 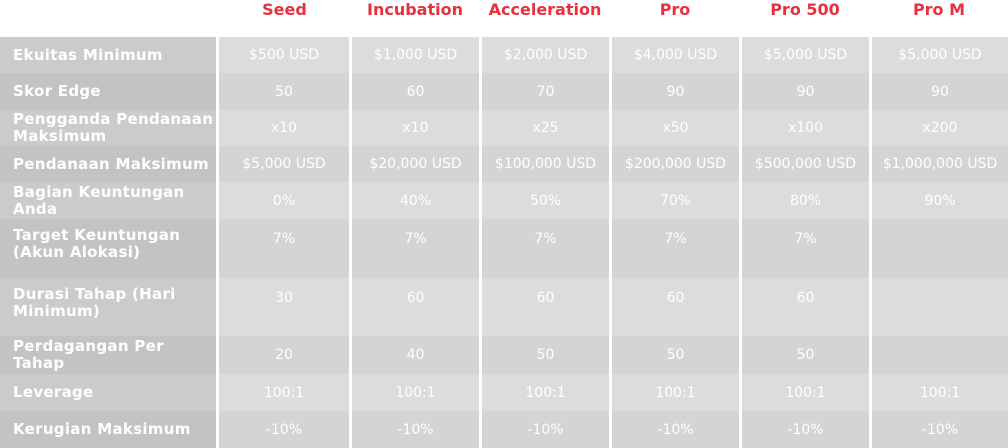 What do you see at coordinates (414, 55) in the screenshot?
I see `row-value-incubation: $1,000 USD` at bounding box center [414, 55].